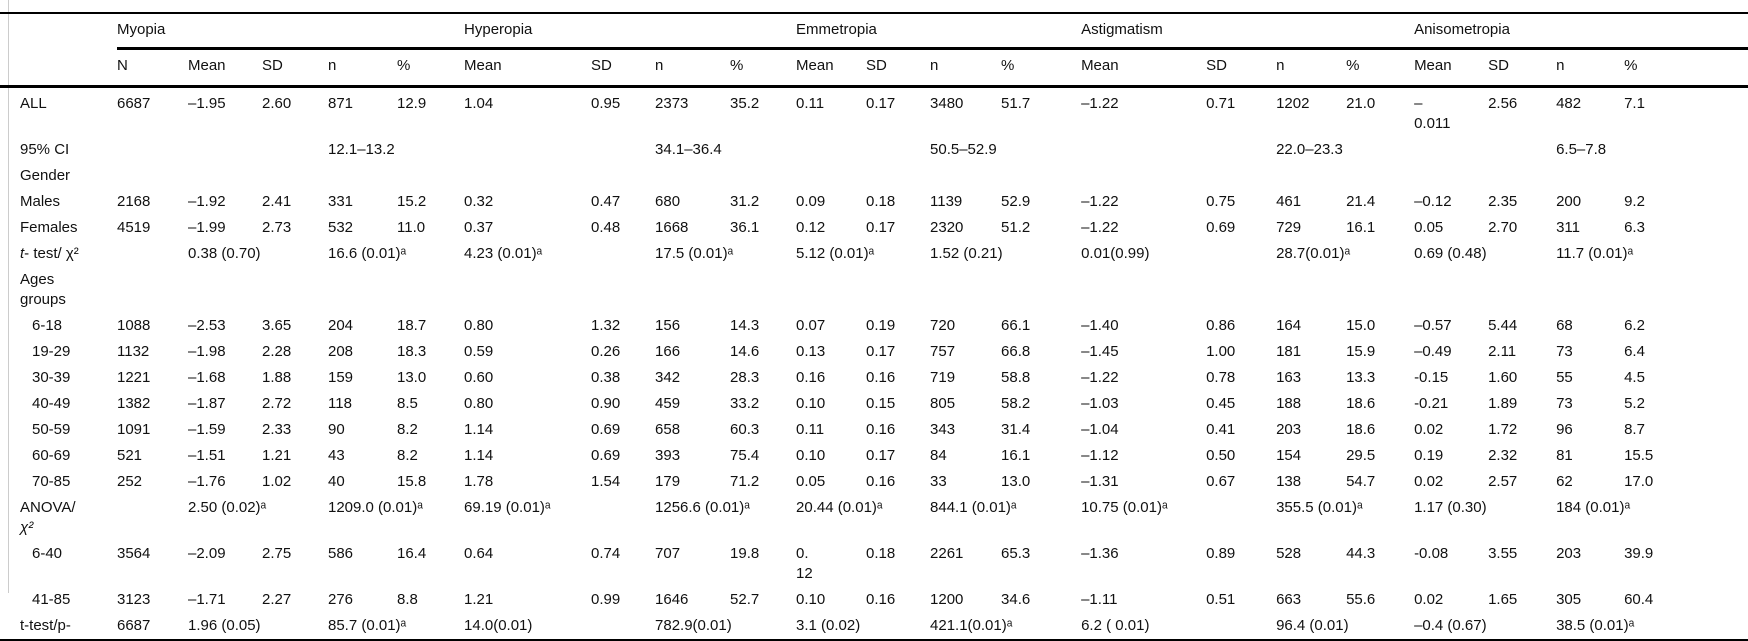  I want to click on table-cell: 6.5–7.8, so click(1581, 149).